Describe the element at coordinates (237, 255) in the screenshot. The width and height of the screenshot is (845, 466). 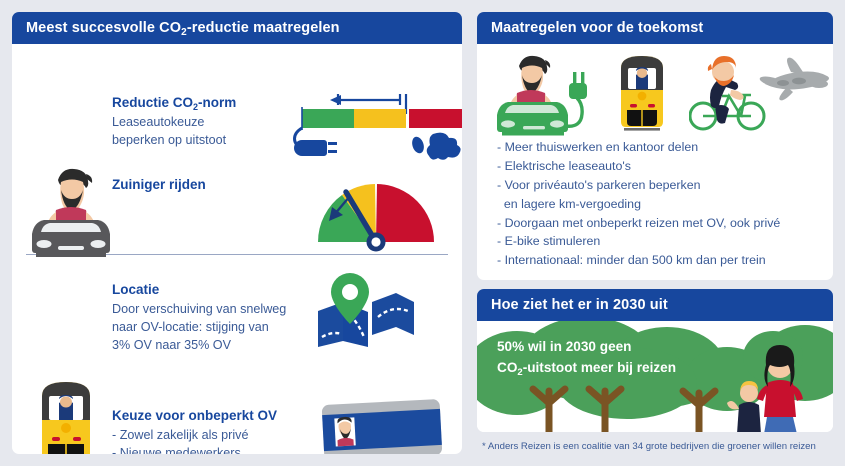
I see `section-divider` at that location.